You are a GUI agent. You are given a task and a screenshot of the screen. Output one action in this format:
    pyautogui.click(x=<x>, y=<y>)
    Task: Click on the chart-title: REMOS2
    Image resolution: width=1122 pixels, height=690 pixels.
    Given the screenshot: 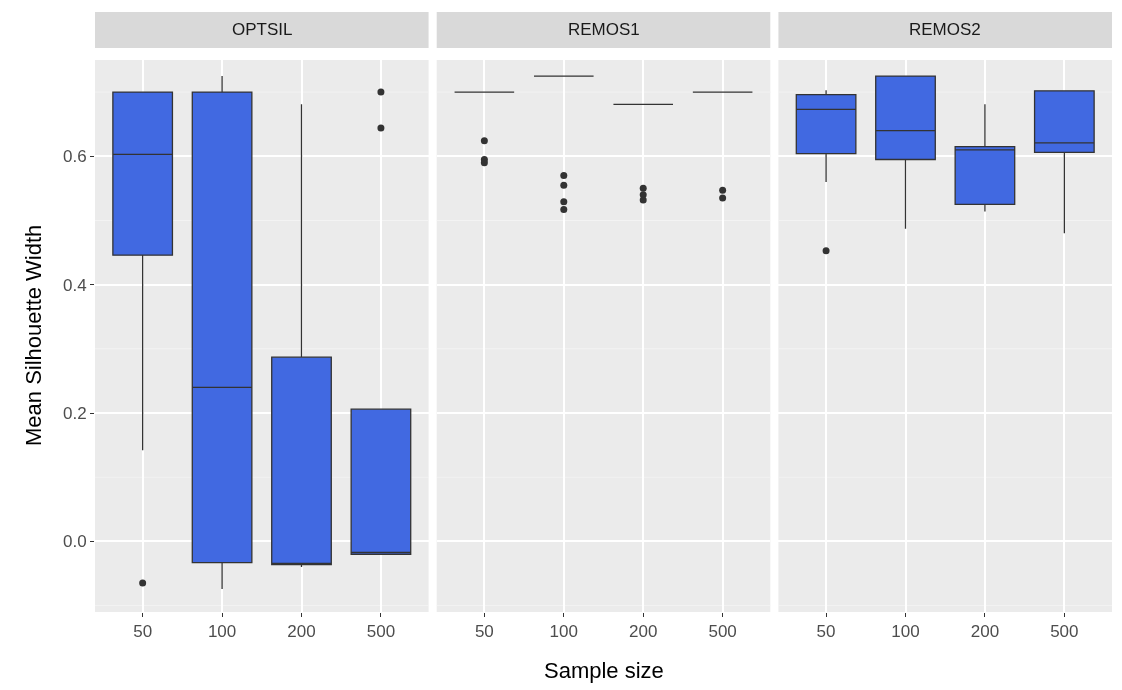 What is the action you would take?
    pyautogui.click(x=945, y=29)
    